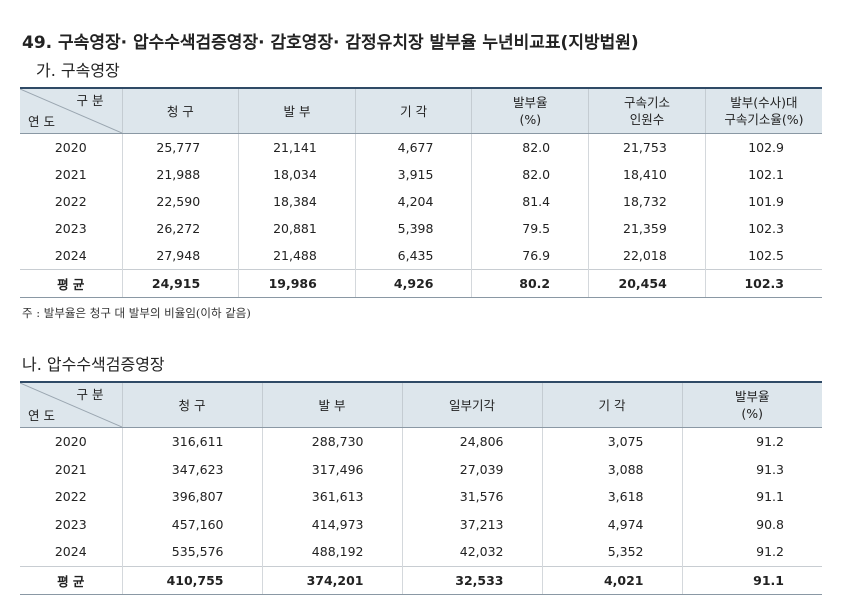 Image resolution: width=841 pixels, height=609 pixels. I want to click on cell: 21,753, so click(647, 147).